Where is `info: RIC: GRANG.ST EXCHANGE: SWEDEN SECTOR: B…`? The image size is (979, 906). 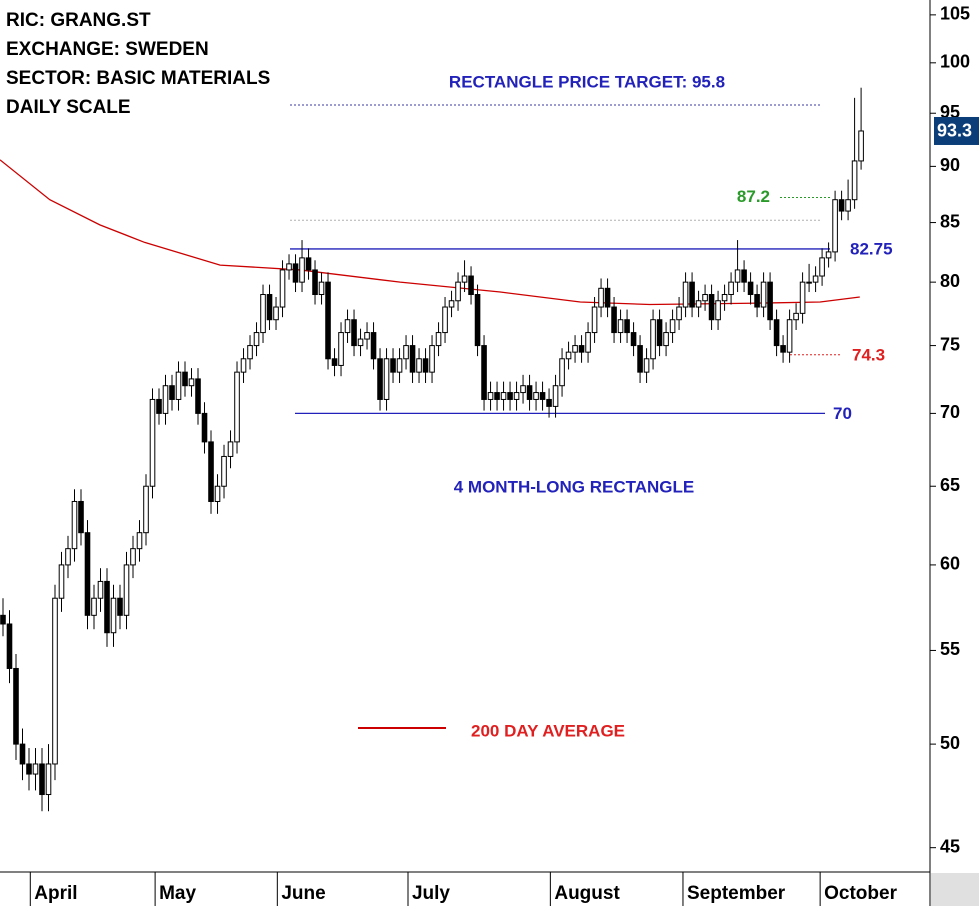 info: RIC: GRANG.ST EXCHANGE: SWEDEN SECTOR: B… is located at coordinates (138, 64).